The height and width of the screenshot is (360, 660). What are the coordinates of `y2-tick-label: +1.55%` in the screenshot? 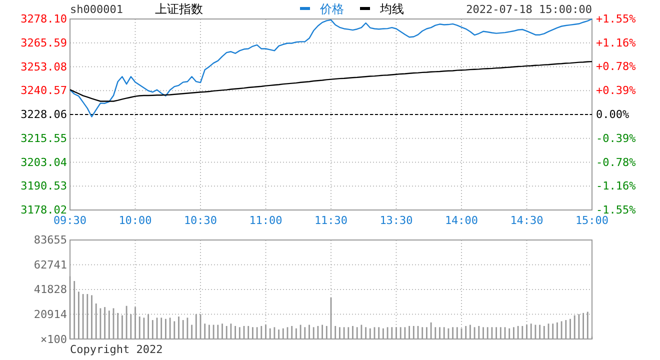 It's located at (616, 19).